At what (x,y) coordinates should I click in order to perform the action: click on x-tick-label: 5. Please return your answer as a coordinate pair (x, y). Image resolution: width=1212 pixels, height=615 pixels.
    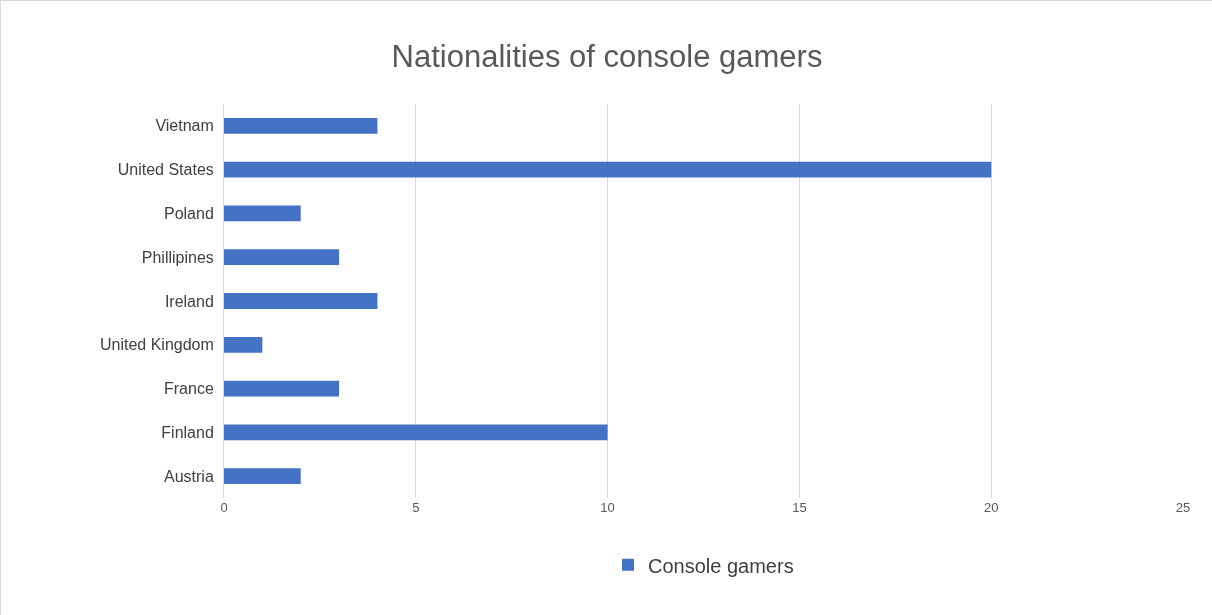
    Looking at the image, I should click on (416, 507).